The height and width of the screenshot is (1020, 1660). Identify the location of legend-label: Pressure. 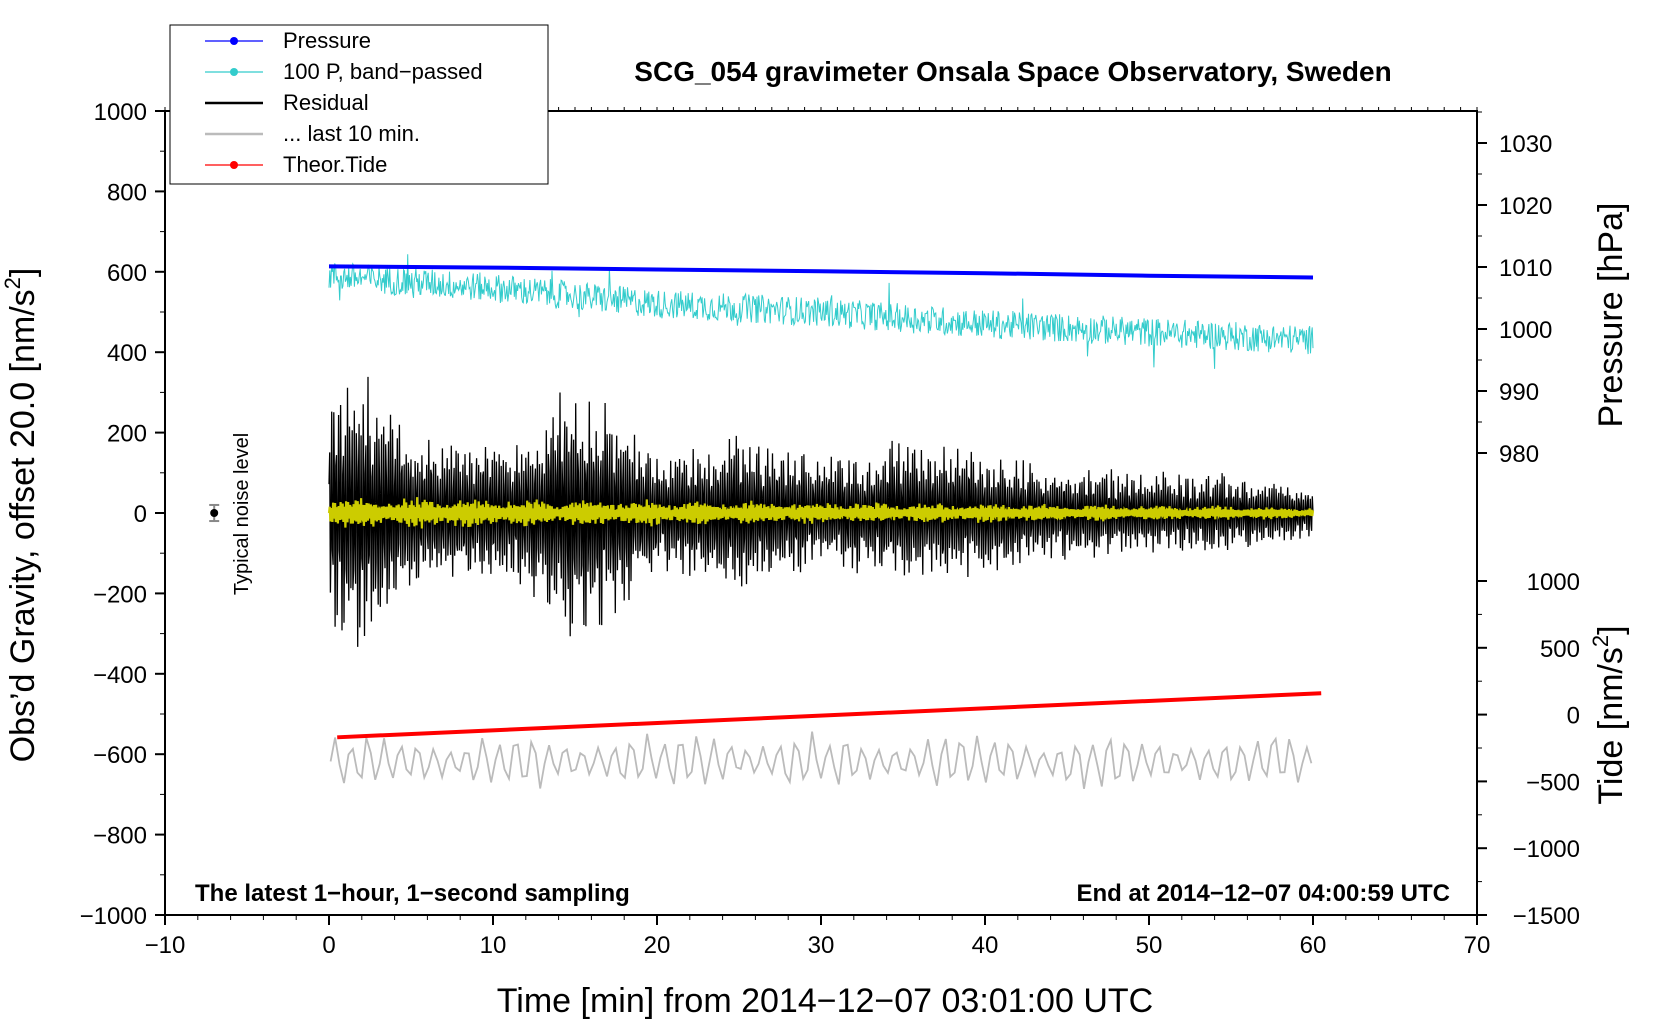
(327, 40).